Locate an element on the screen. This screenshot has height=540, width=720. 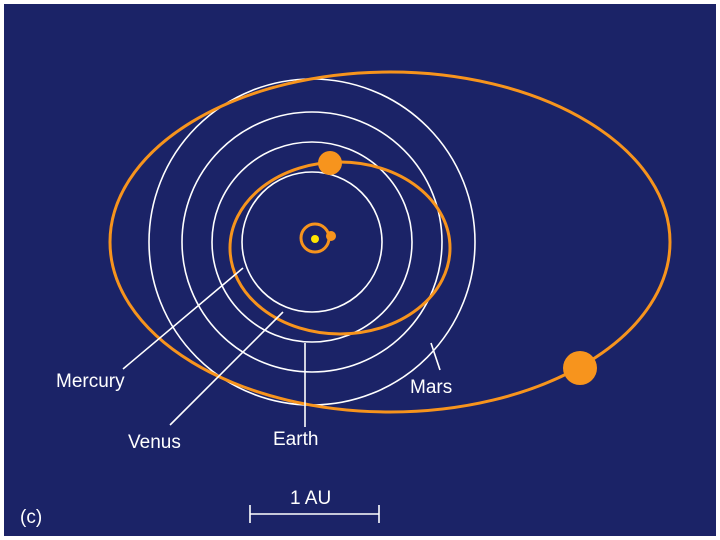
venus-orbit is located at coordinates (312, 242).